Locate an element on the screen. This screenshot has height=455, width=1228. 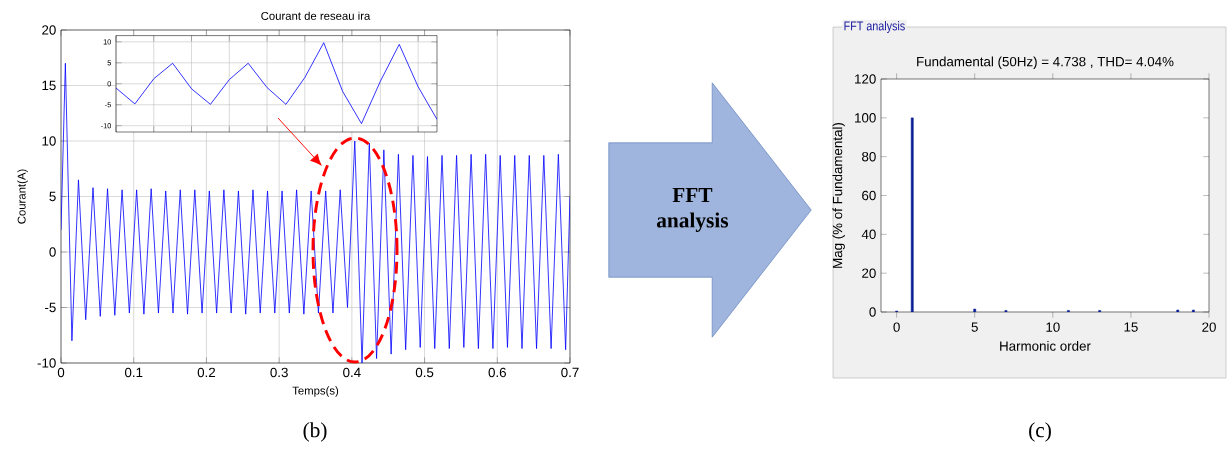
x-tick-label: 15 is located at coordinates (1131, 327).